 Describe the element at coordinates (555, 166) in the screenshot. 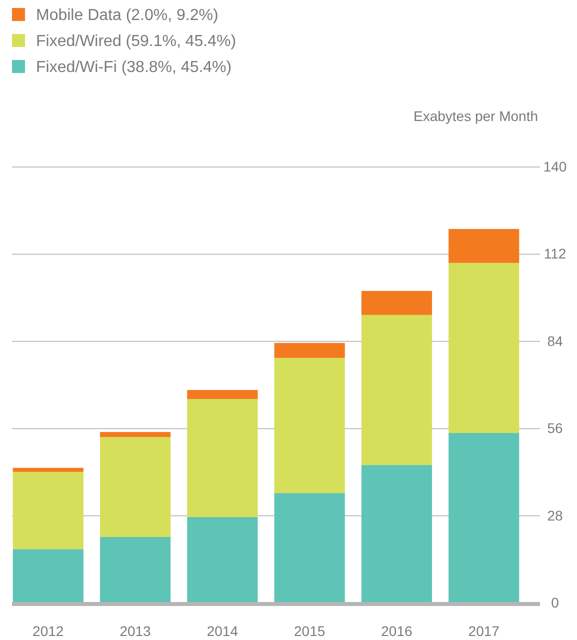

I see `y-tick-label: 140` at that location.